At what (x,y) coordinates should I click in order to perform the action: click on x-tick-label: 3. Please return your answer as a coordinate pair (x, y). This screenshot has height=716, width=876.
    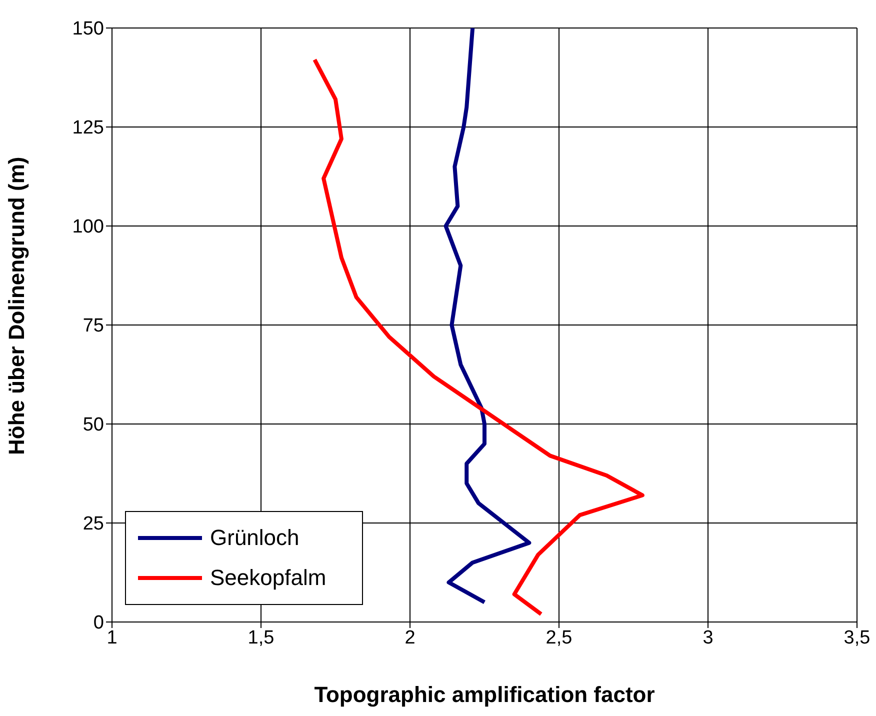
    Looking at the image, I should click on (708, 637).